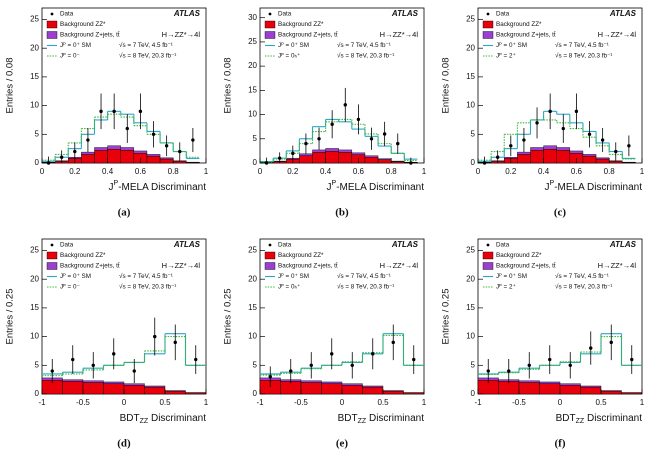 Image resolution: width=654 pixels, height=462 pixels. Describe the element at coordinates (342, 213) in the screenshot. I see `panel-label: (b)` at that location.